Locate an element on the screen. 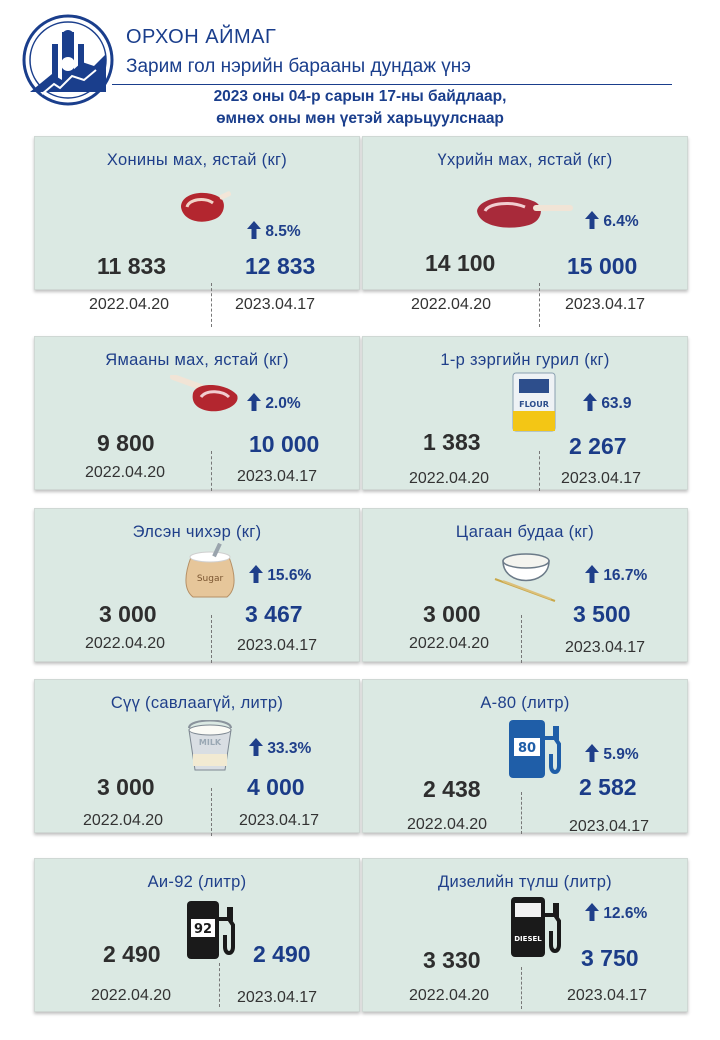 Image resolution: width=720 pixels, height=1040 pixels. change-value: 63.9 is located at coordinates (616, 403).